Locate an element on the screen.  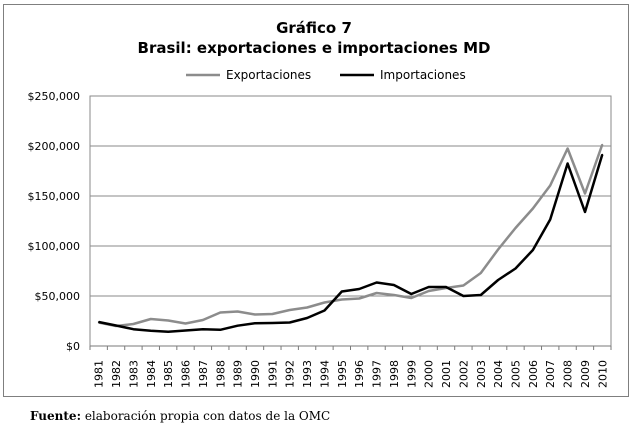
y-tick-label: $100,000 is located at coordinates (54, 246).